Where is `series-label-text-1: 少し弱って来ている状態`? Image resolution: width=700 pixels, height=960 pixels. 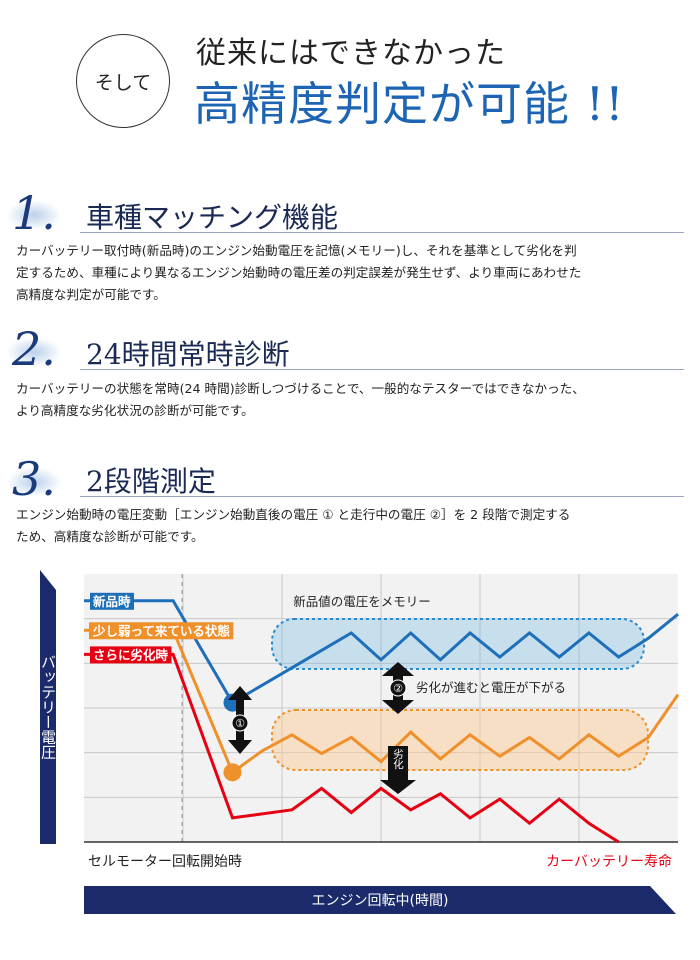 series-label-text-1: 少し弱って来ている状態 is located at coordinates (161, 630).